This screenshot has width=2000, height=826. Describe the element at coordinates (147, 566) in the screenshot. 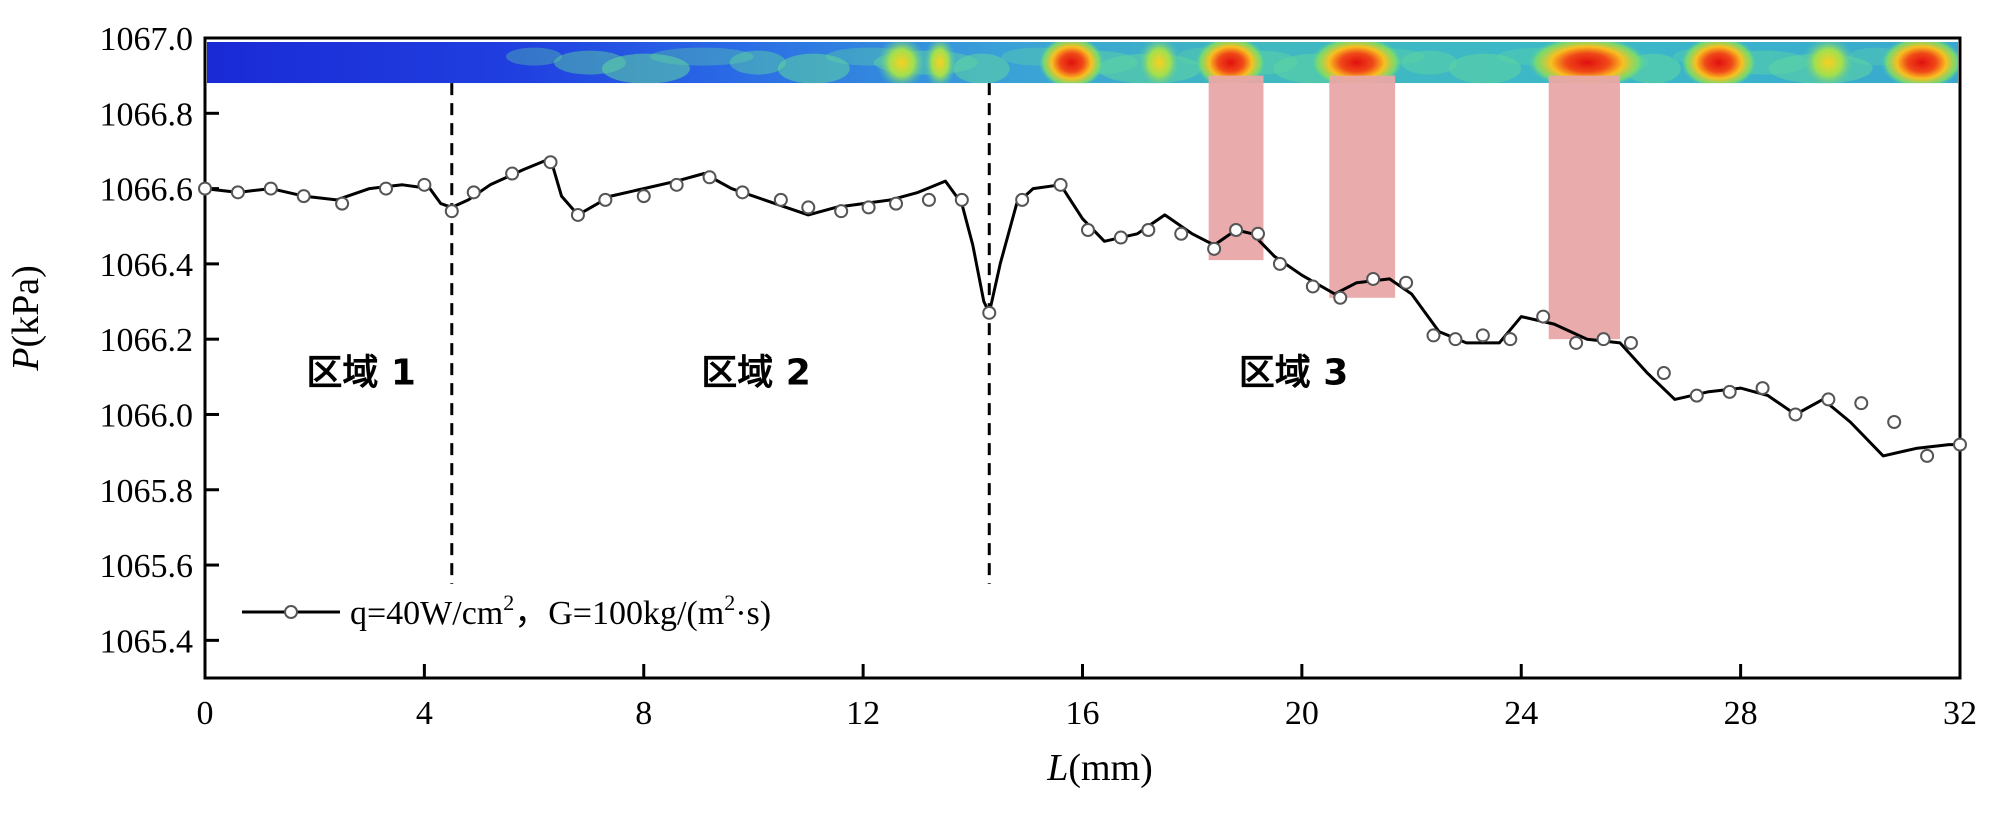

I see `y-tick-label: 1065.6` at that location.